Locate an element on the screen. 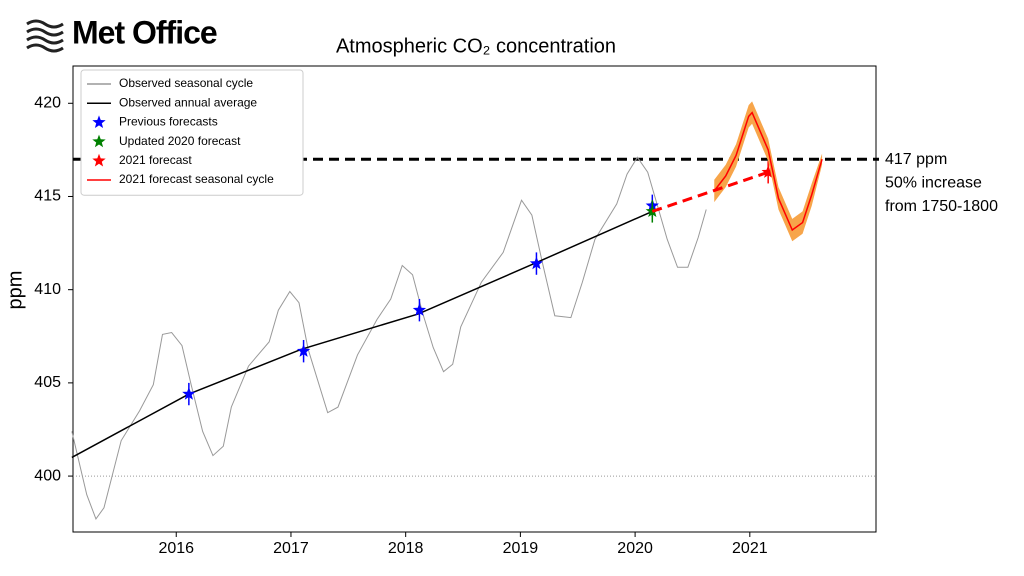 This screenshot has height=576, width=1024. y-tick-label: 405 is located at coordinates (47, 382).